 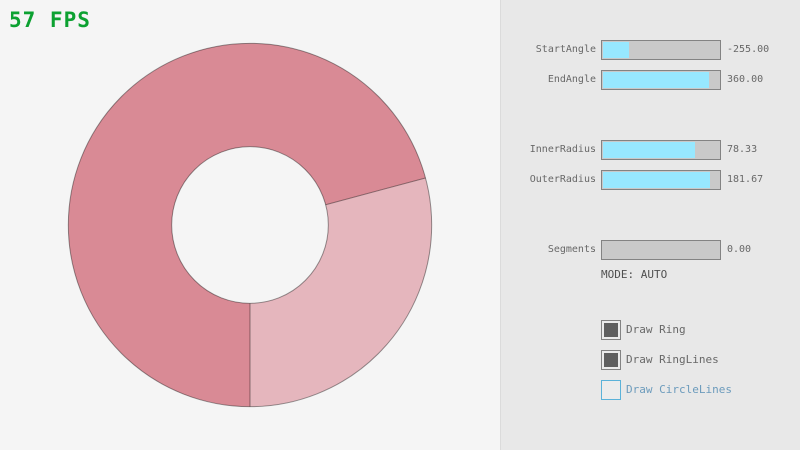 I want to click on slider-startangle-fill, so click(x=616, y=50).